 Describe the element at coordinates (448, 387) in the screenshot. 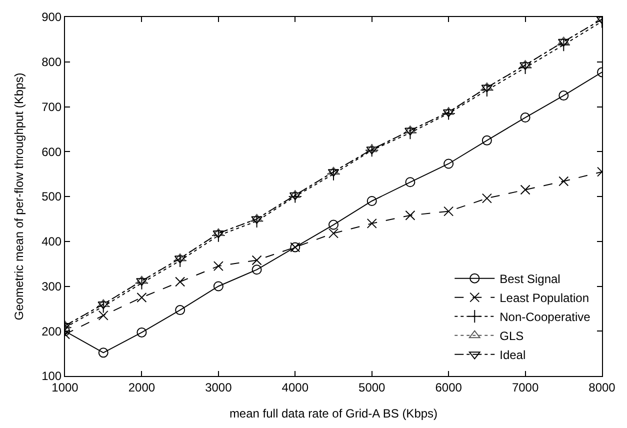

I see `x-tick-label: 6000` at that location.